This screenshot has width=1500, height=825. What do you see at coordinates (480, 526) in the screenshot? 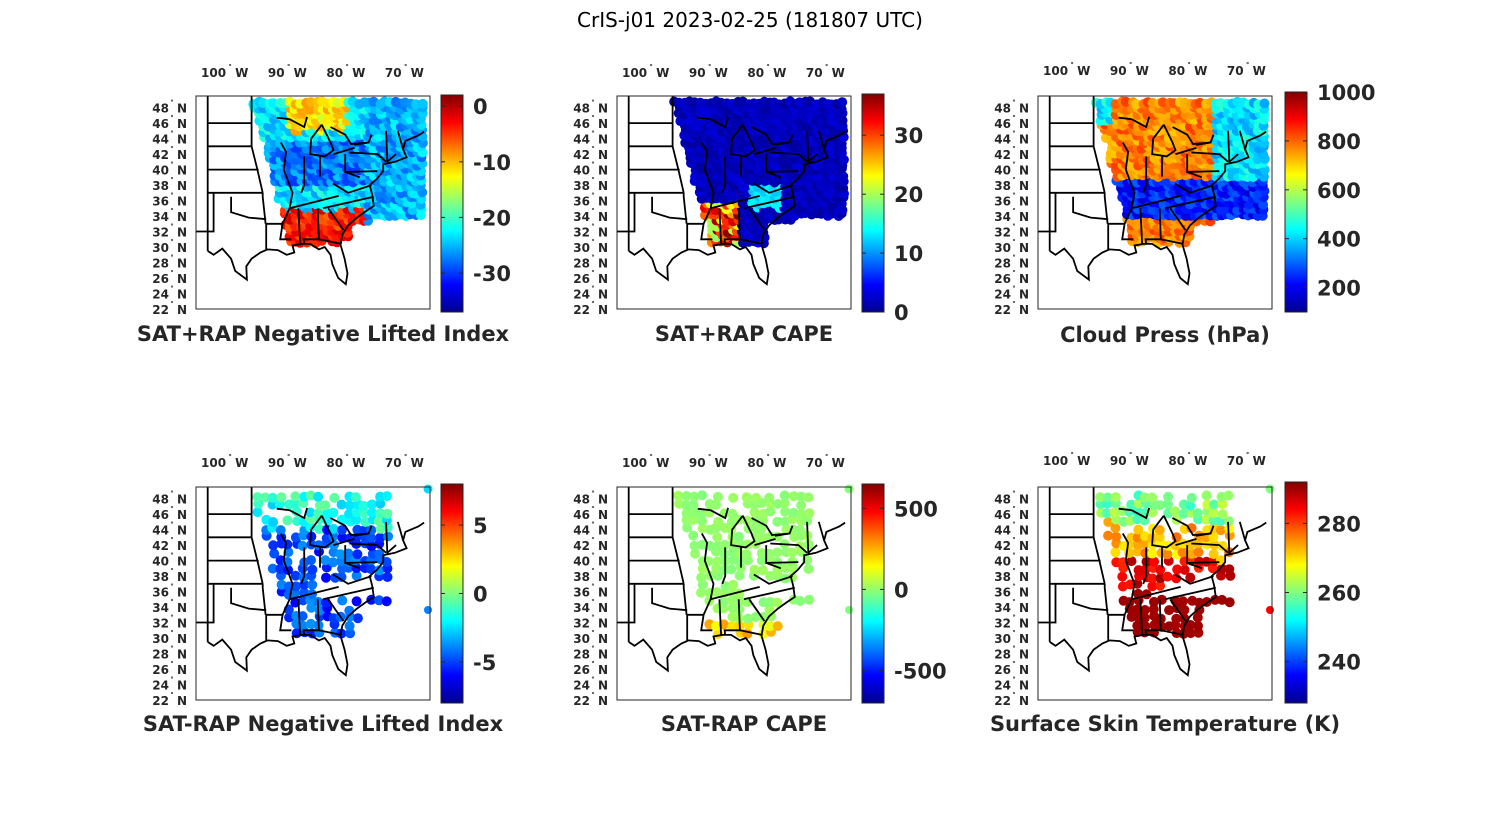
I see `colorbar-tick-label: 5` at bounding box center [480, 526].